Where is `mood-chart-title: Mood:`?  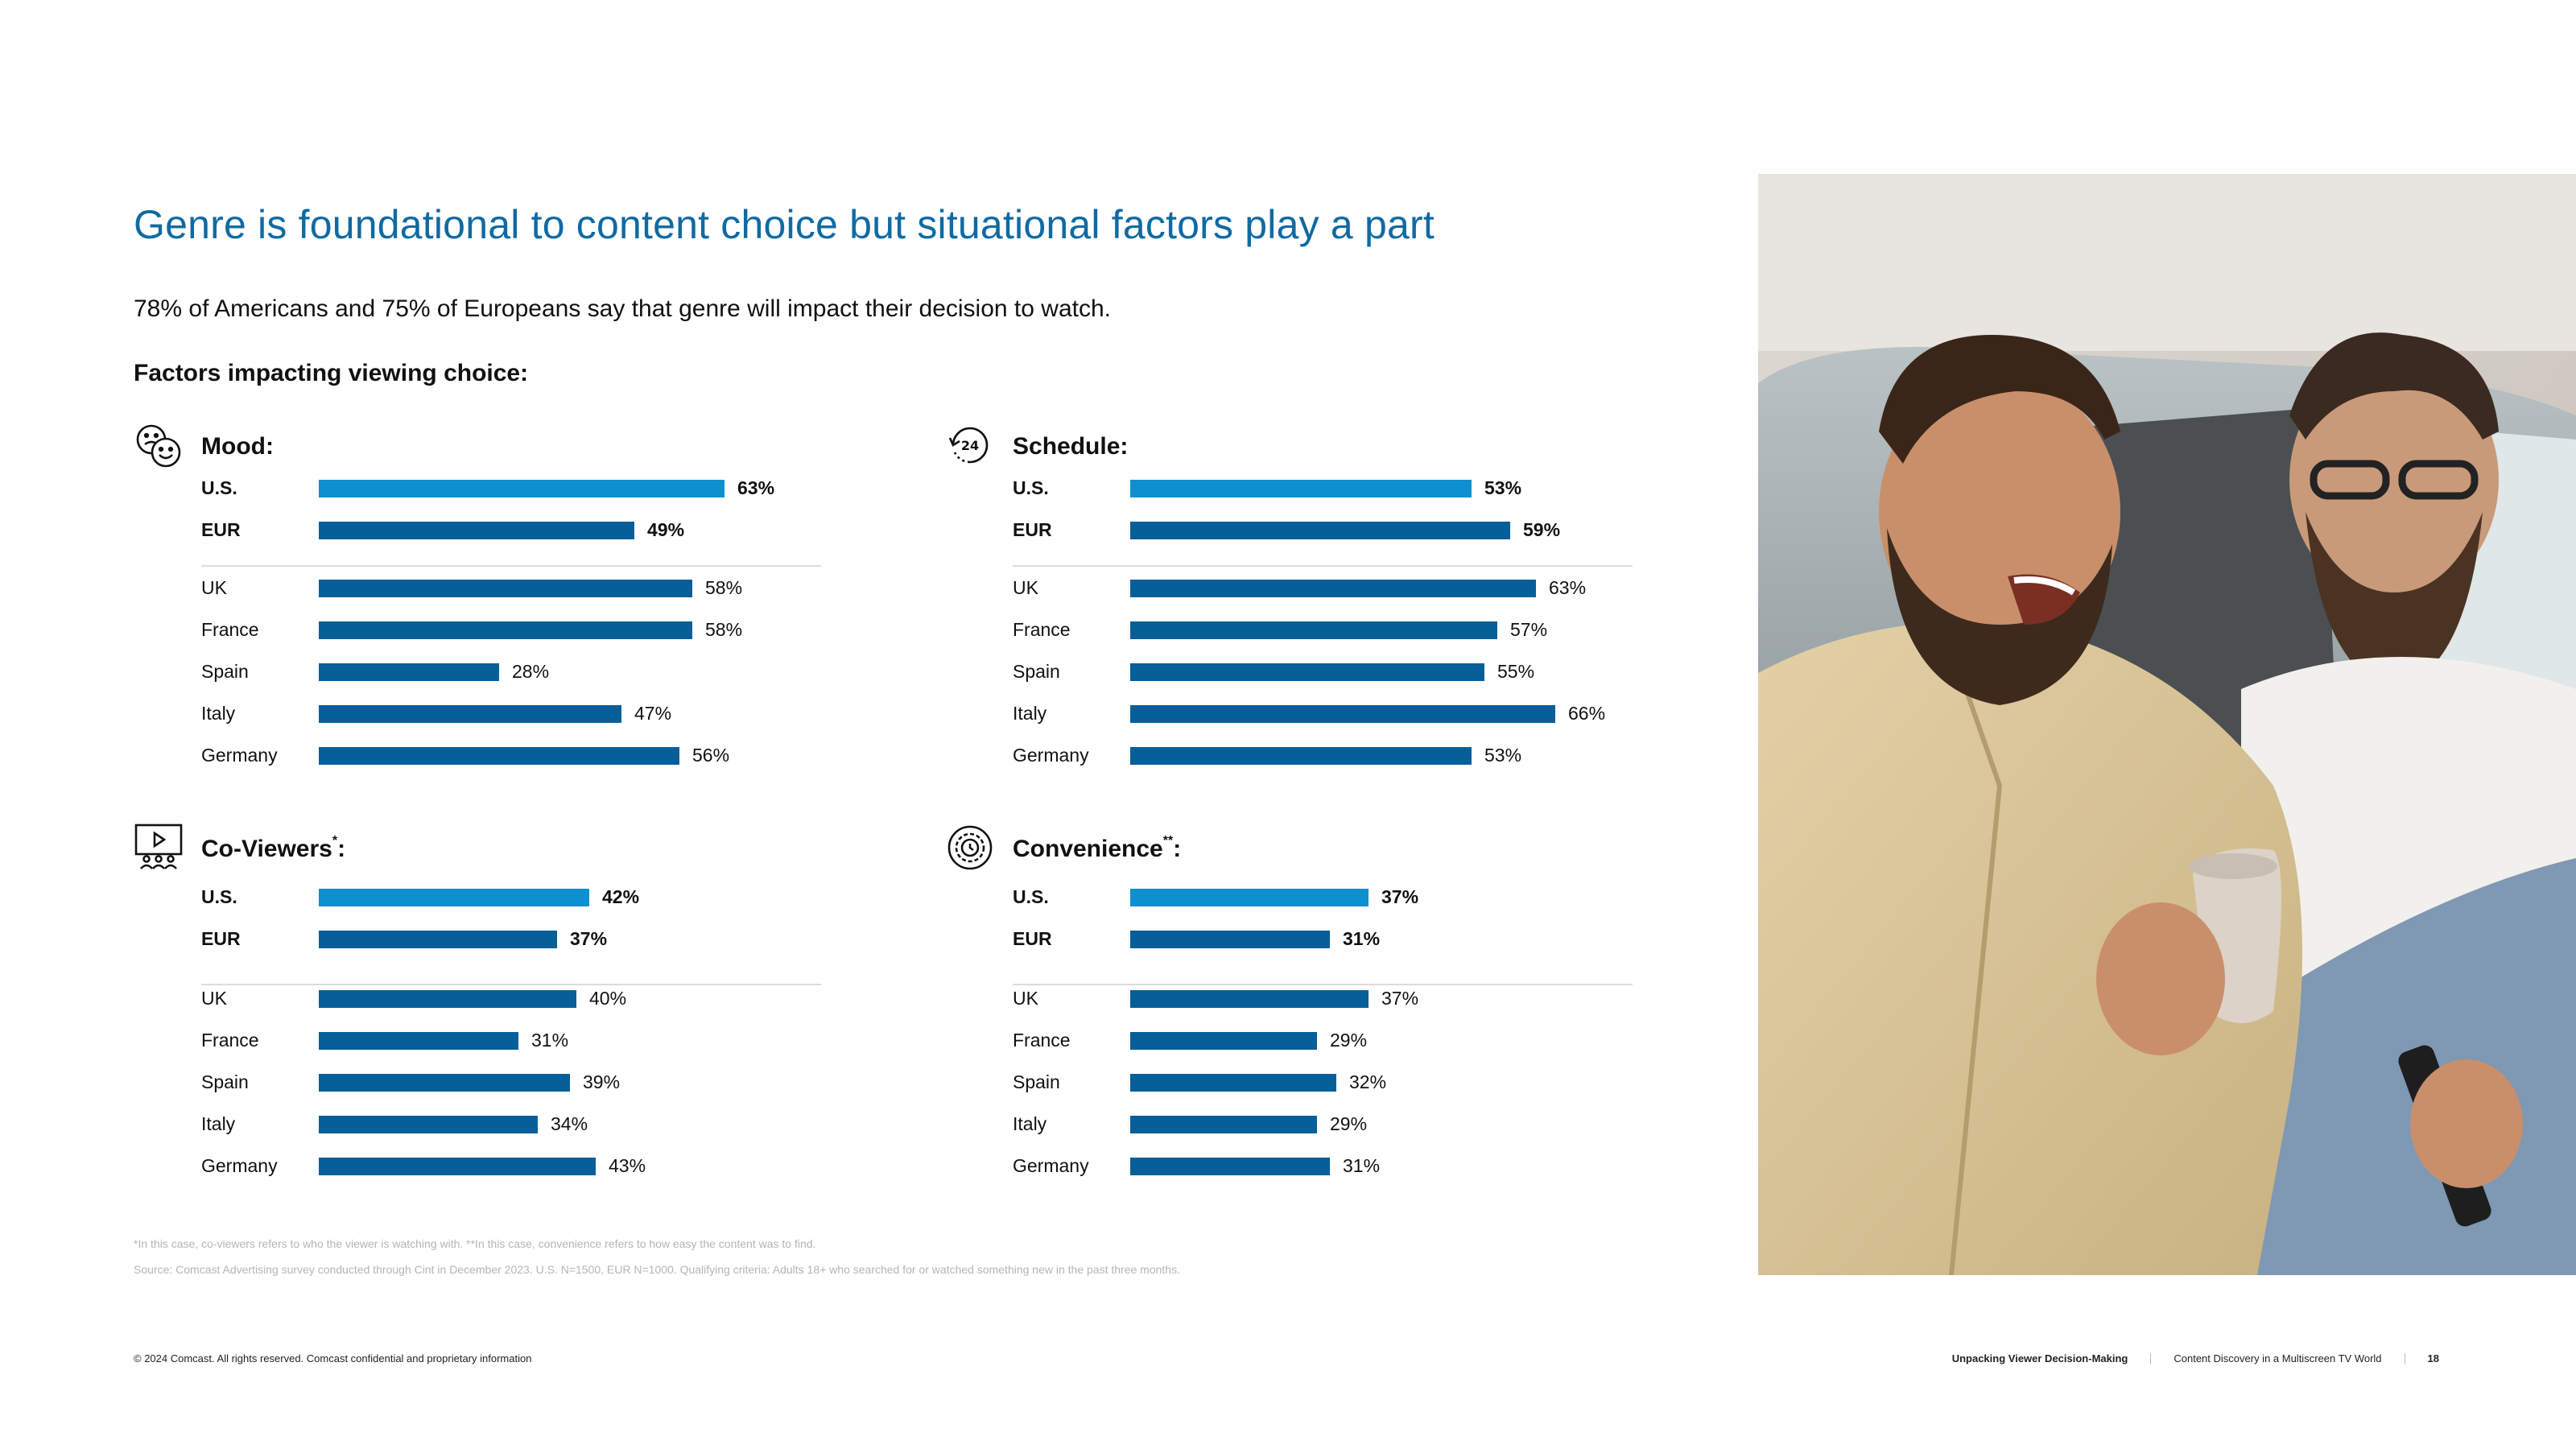
mood-chart-title: Mood: is located at coordinates (237, 446).